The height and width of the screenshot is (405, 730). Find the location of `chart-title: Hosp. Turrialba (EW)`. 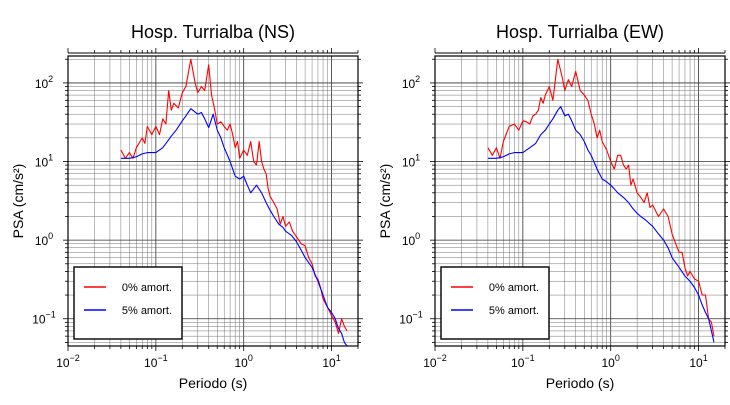

chart-title: Hosp. Turrialba (EW) is located at coordinates (580, 32).